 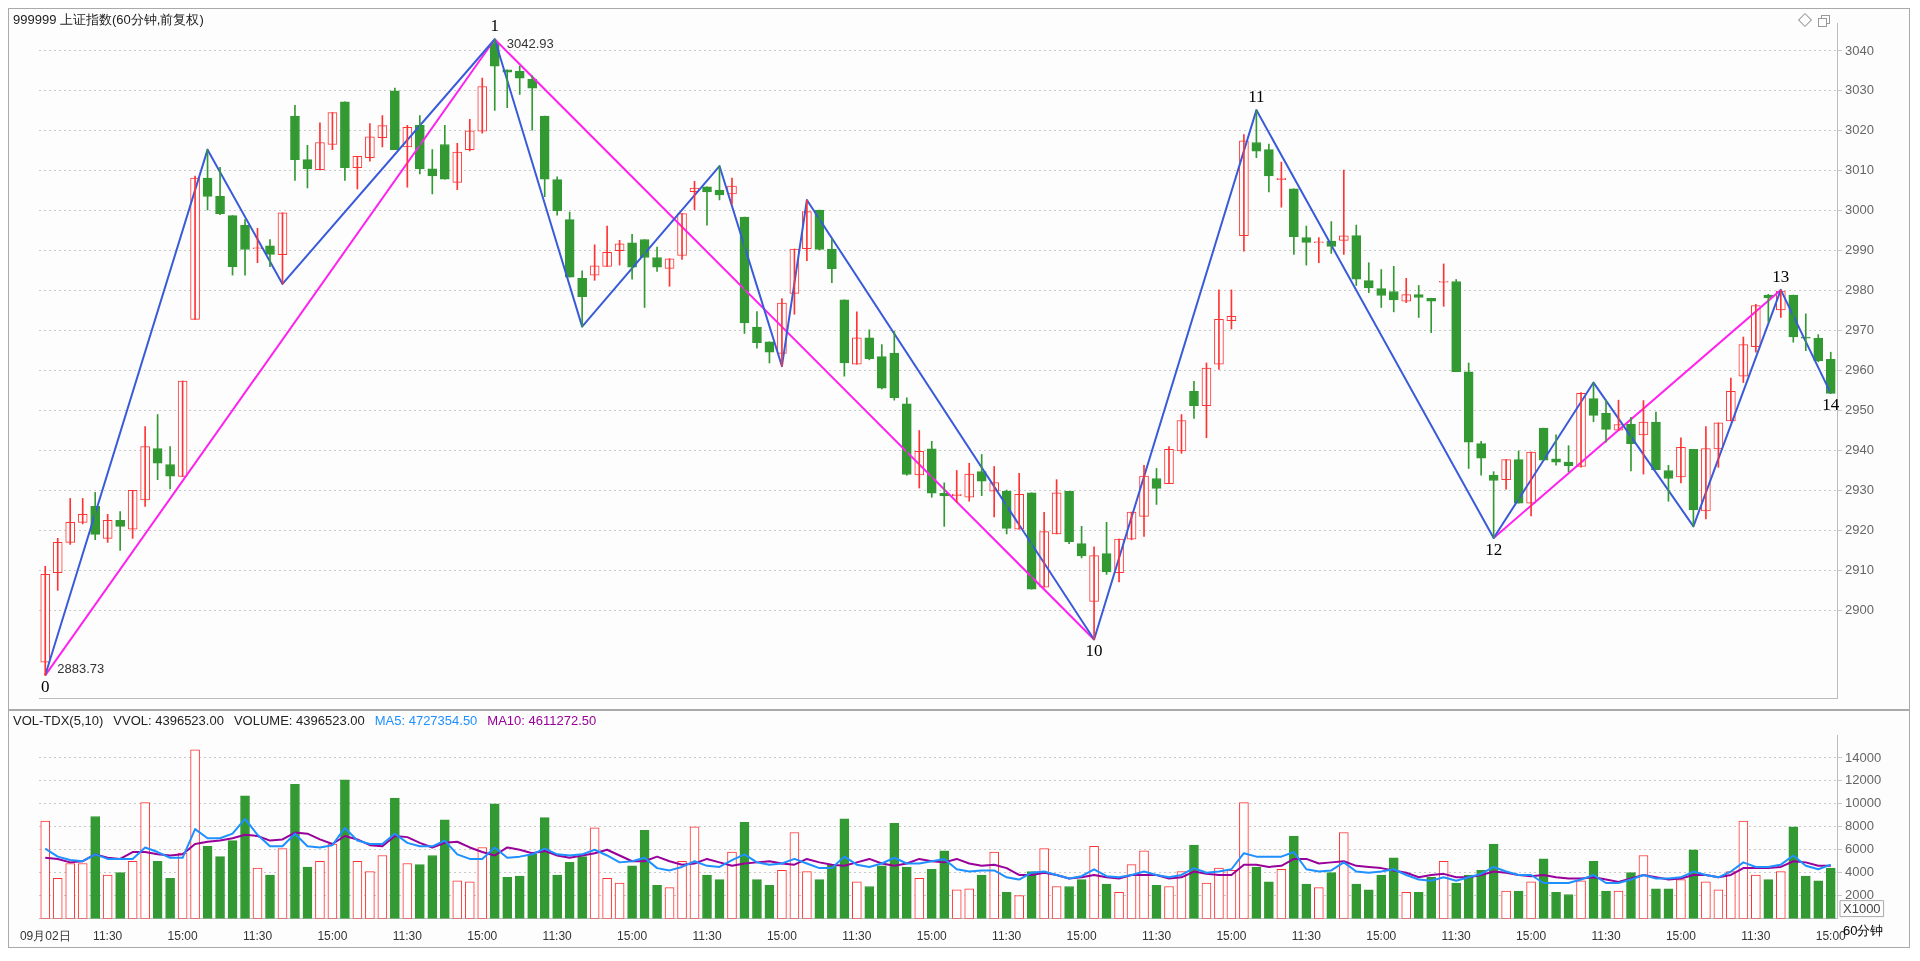 What do you see at coordinates (426, 720) in the screenshot?
I see `text: MA5: 4727354.50` at bounding box center [426, 720].